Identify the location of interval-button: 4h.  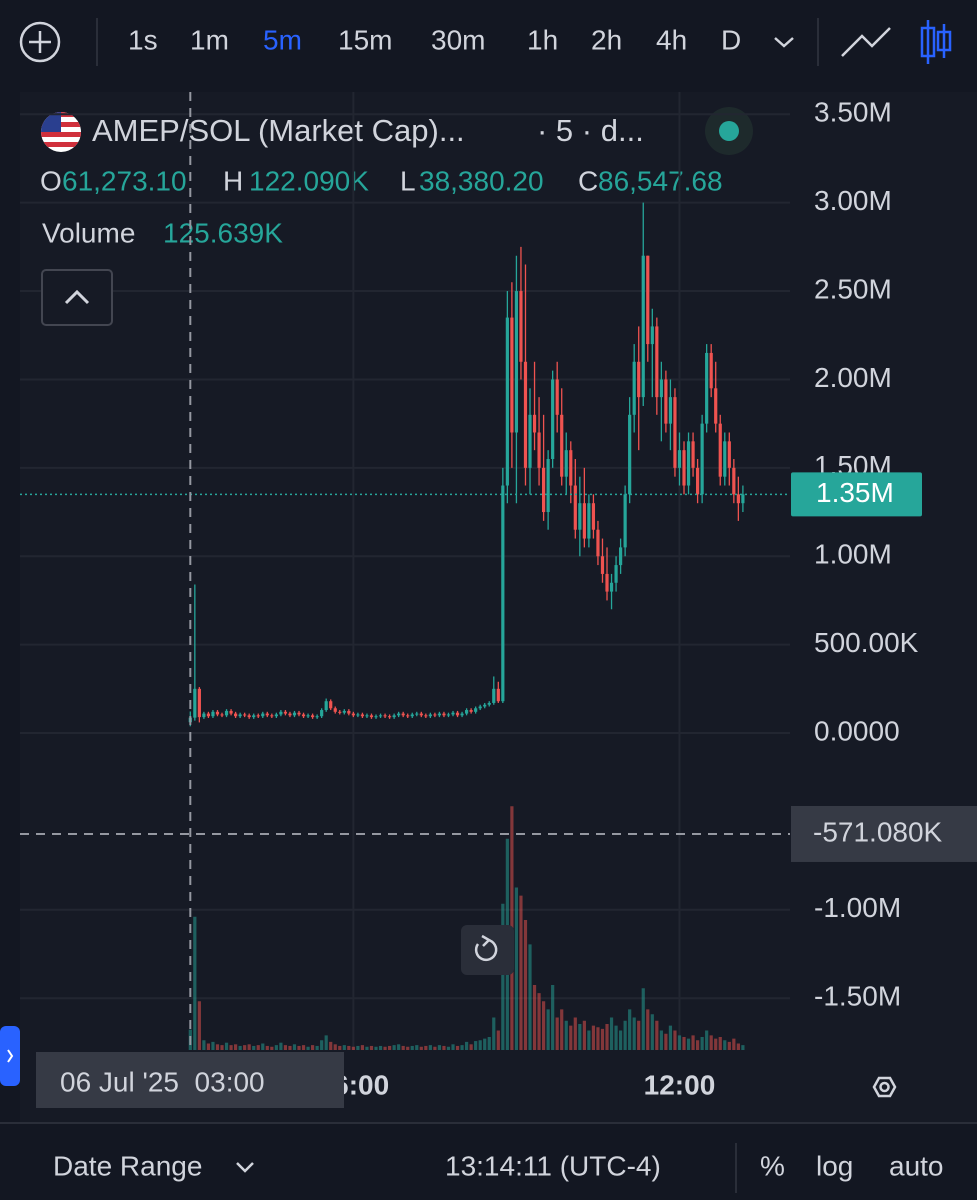
(671, 39).